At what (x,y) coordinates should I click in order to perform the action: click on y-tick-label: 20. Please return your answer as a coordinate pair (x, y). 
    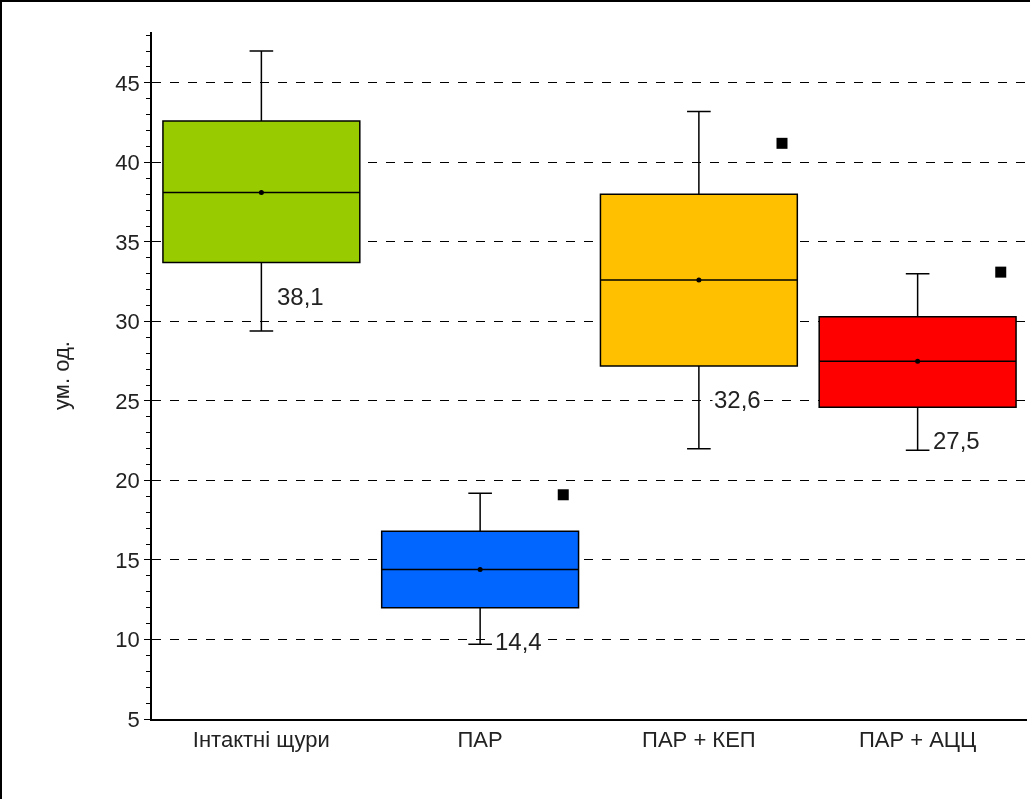
    Looking at the image, I should click on (127, 481).